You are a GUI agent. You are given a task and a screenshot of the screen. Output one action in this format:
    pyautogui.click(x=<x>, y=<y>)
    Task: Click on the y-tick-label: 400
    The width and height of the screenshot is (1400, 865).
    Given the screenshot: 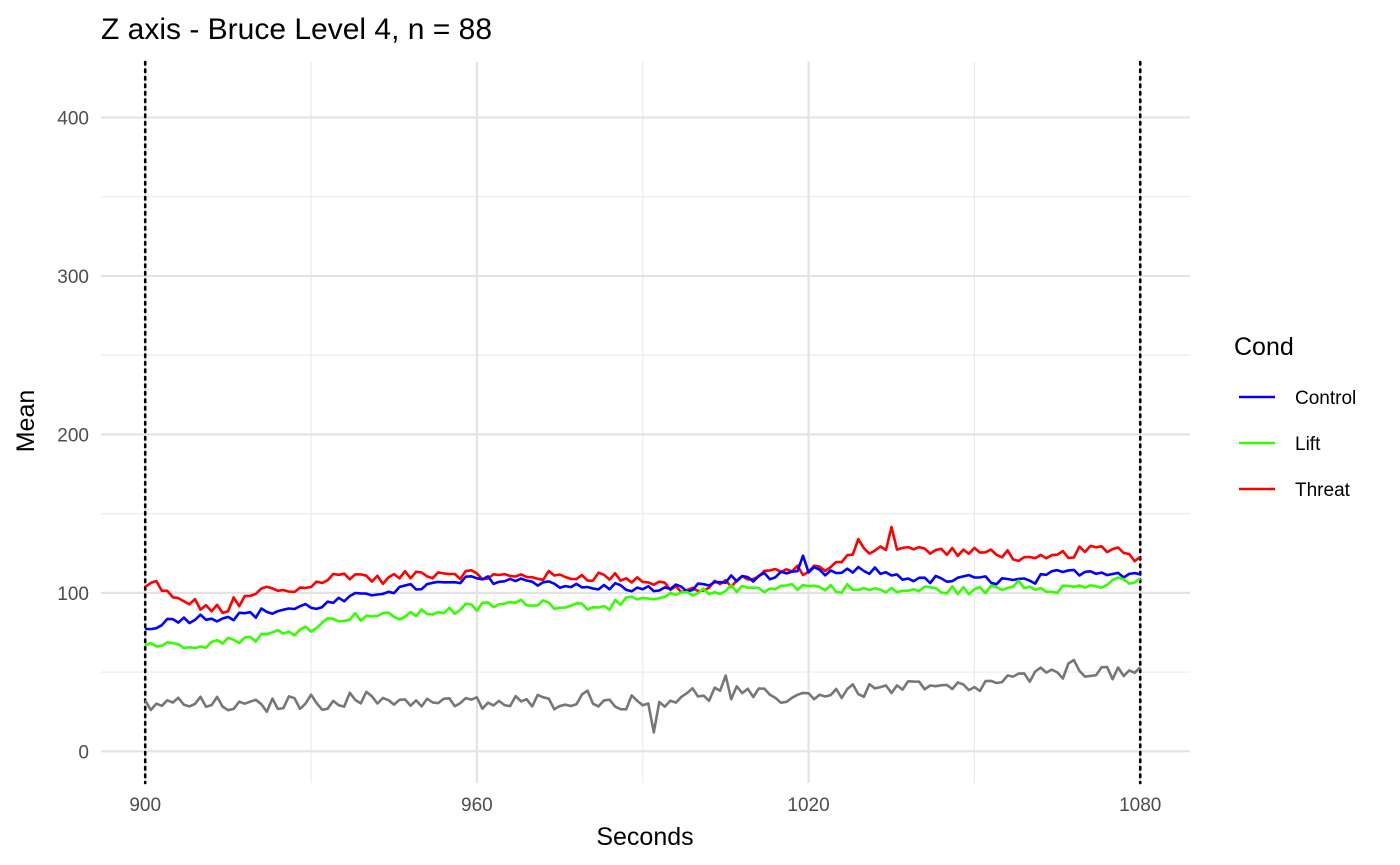 What is the action you would take?
    pyautogui.click(x=73, y=118)
    